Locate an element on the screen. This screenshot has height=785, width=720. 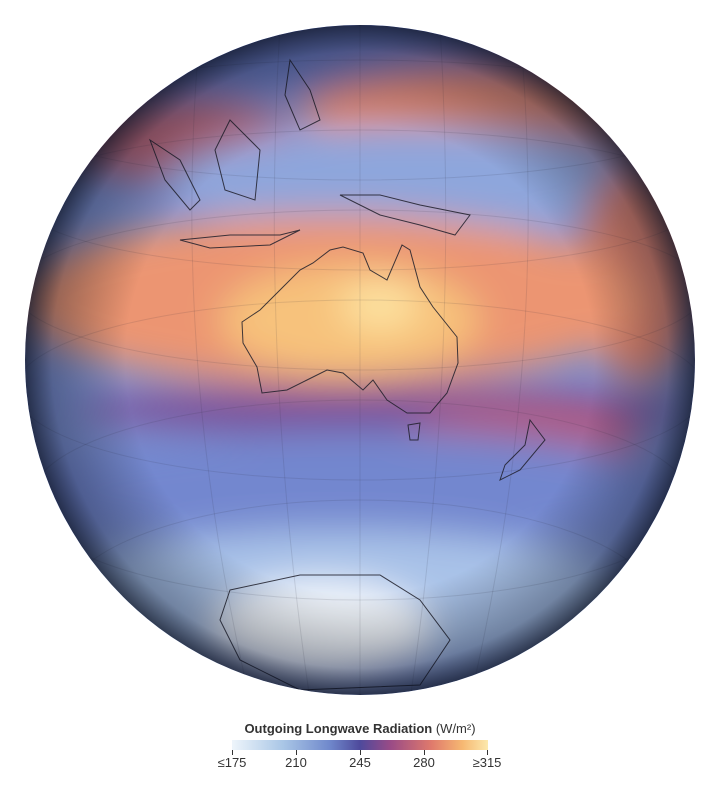
legend-unit: (W/m²) is located at coordinates (455, 728).